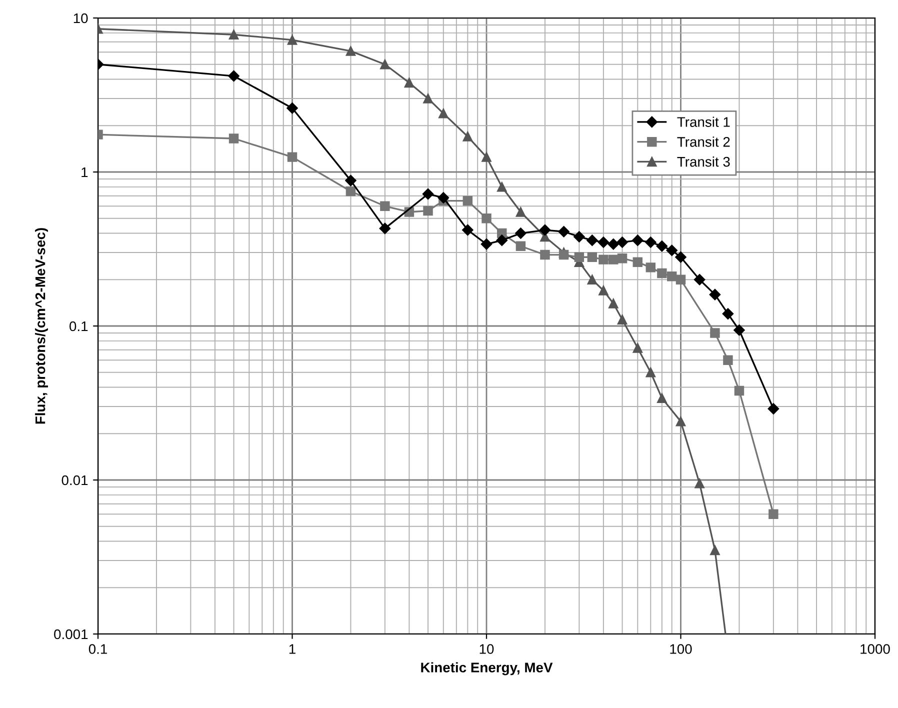  I want to click on x-axis-title: Kinetic Energy, MeV, so click(487, 669).